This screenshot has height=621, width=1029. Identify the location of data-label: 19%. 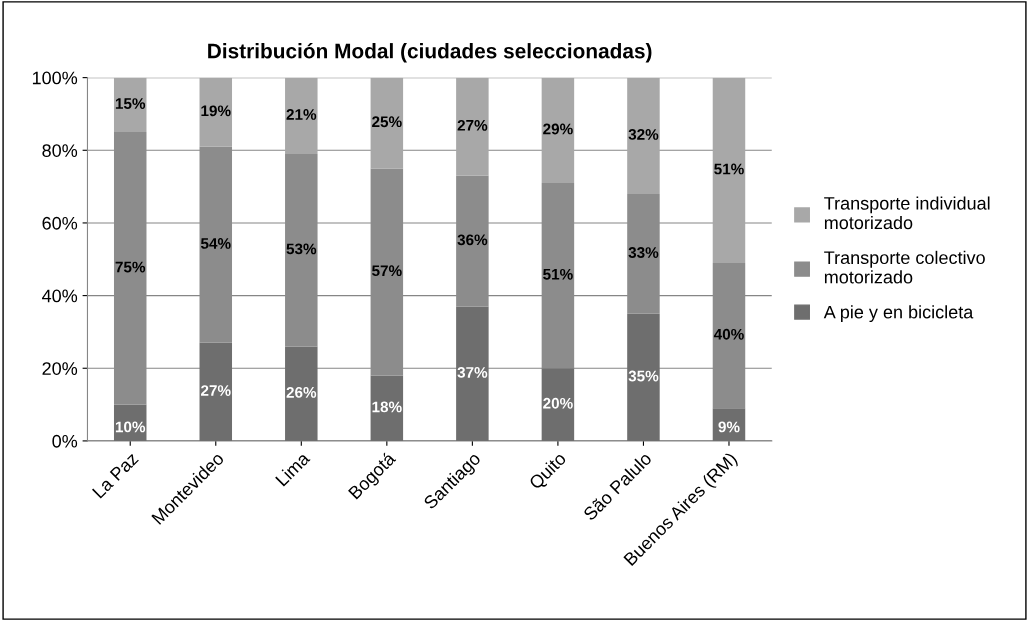
(216, 111).